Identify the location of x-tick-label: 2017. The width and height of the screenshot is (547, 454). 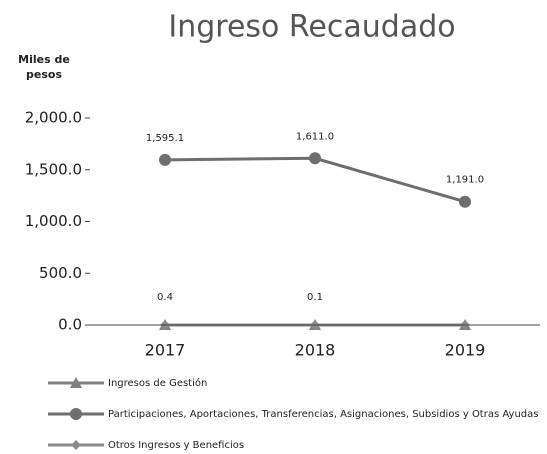
(165, 350).